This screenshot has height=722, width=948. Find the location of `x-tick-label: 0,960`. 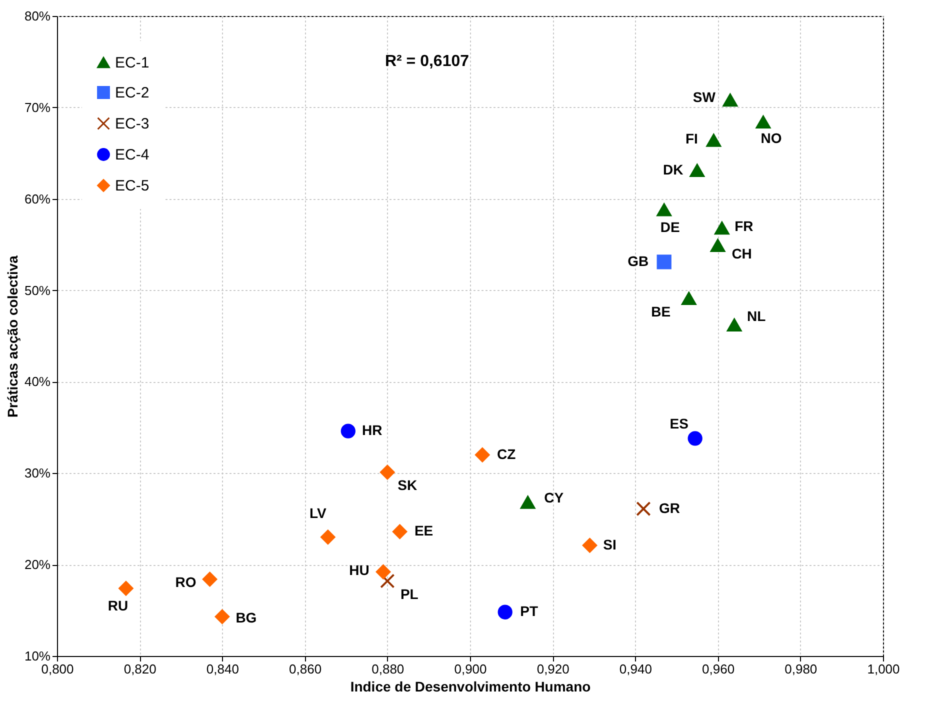

x-tick-label: 0,960 is located at coordinates (718, 669).